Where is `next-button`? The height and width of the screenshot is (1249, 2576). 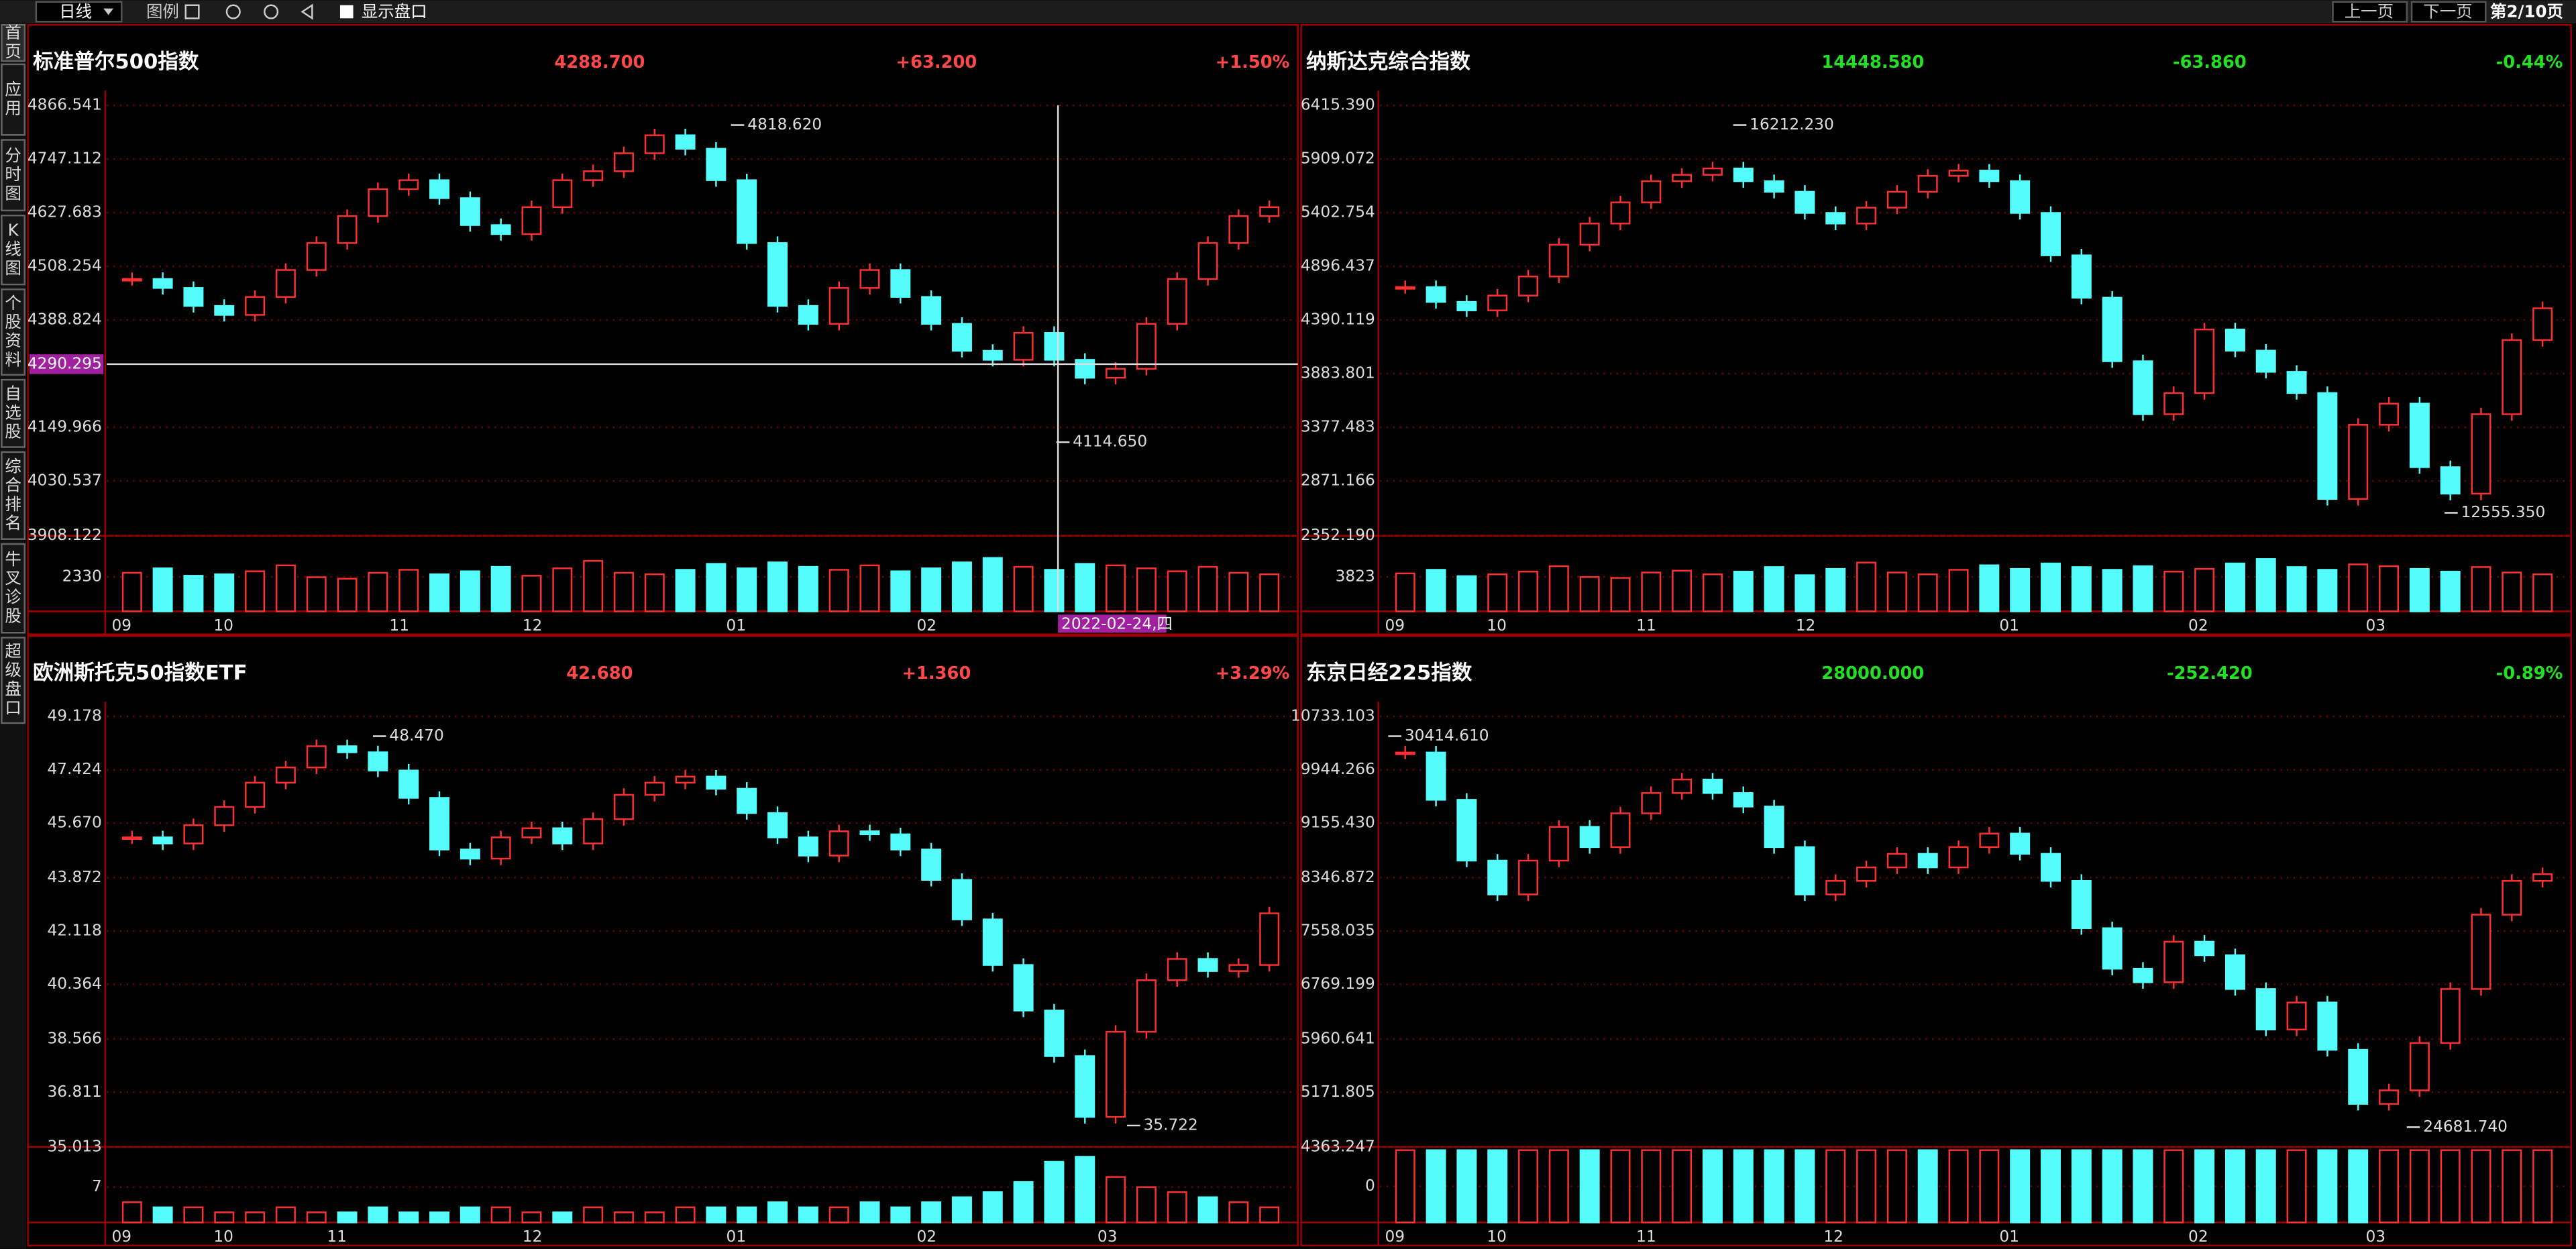 next-button is located at coordinates (2448, 12).